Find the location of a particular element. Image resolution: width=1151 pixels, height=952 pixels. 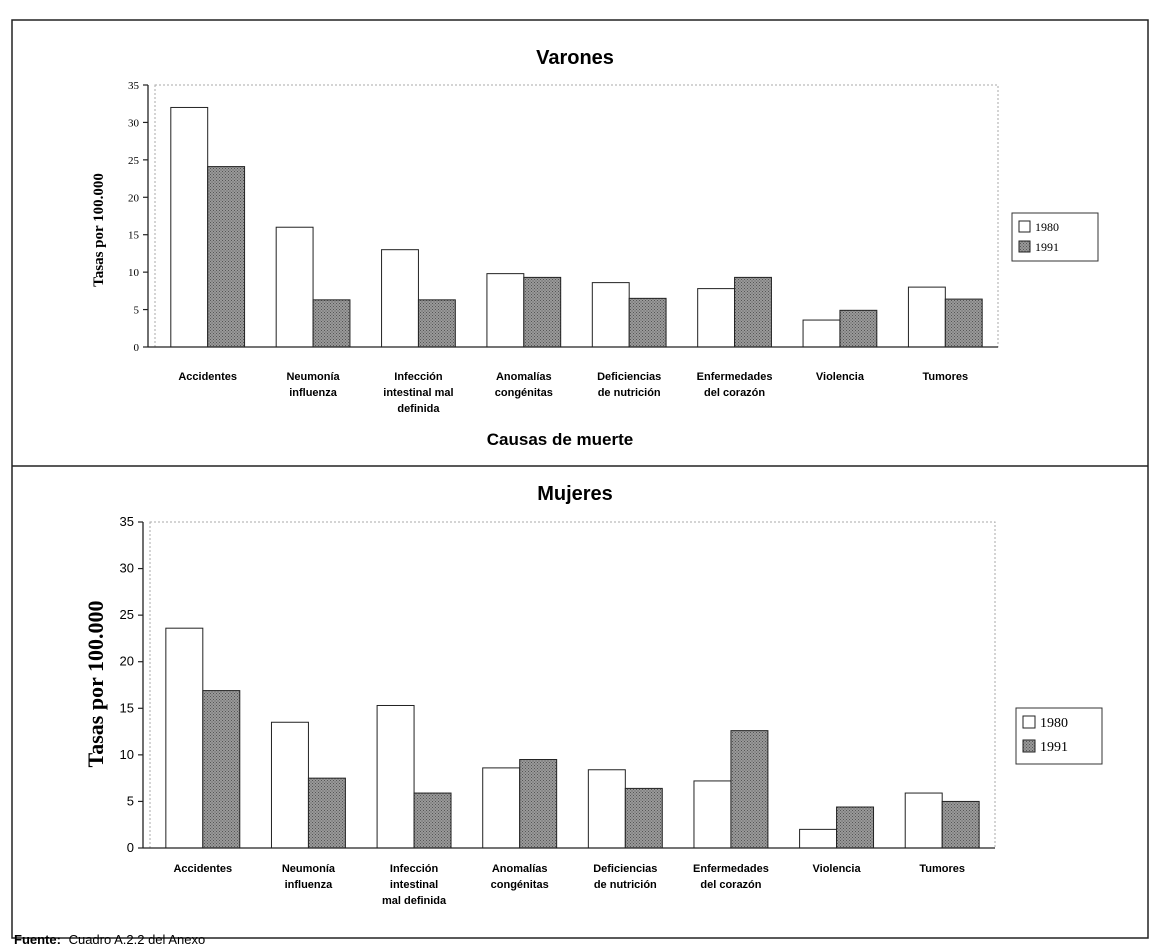

source-label: Fuente: is located at coordinates (37, 939).